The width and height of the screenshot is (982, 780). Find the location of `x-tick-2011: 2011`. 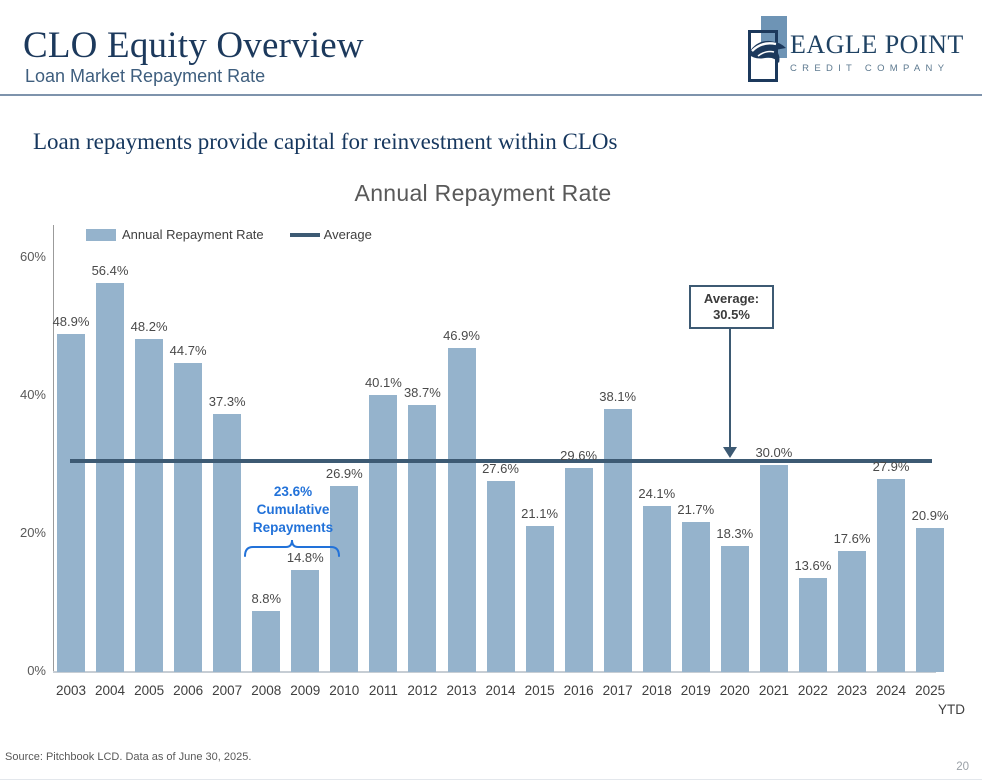

x-tick-2011: 2011 is located at coordinates (383, 690).